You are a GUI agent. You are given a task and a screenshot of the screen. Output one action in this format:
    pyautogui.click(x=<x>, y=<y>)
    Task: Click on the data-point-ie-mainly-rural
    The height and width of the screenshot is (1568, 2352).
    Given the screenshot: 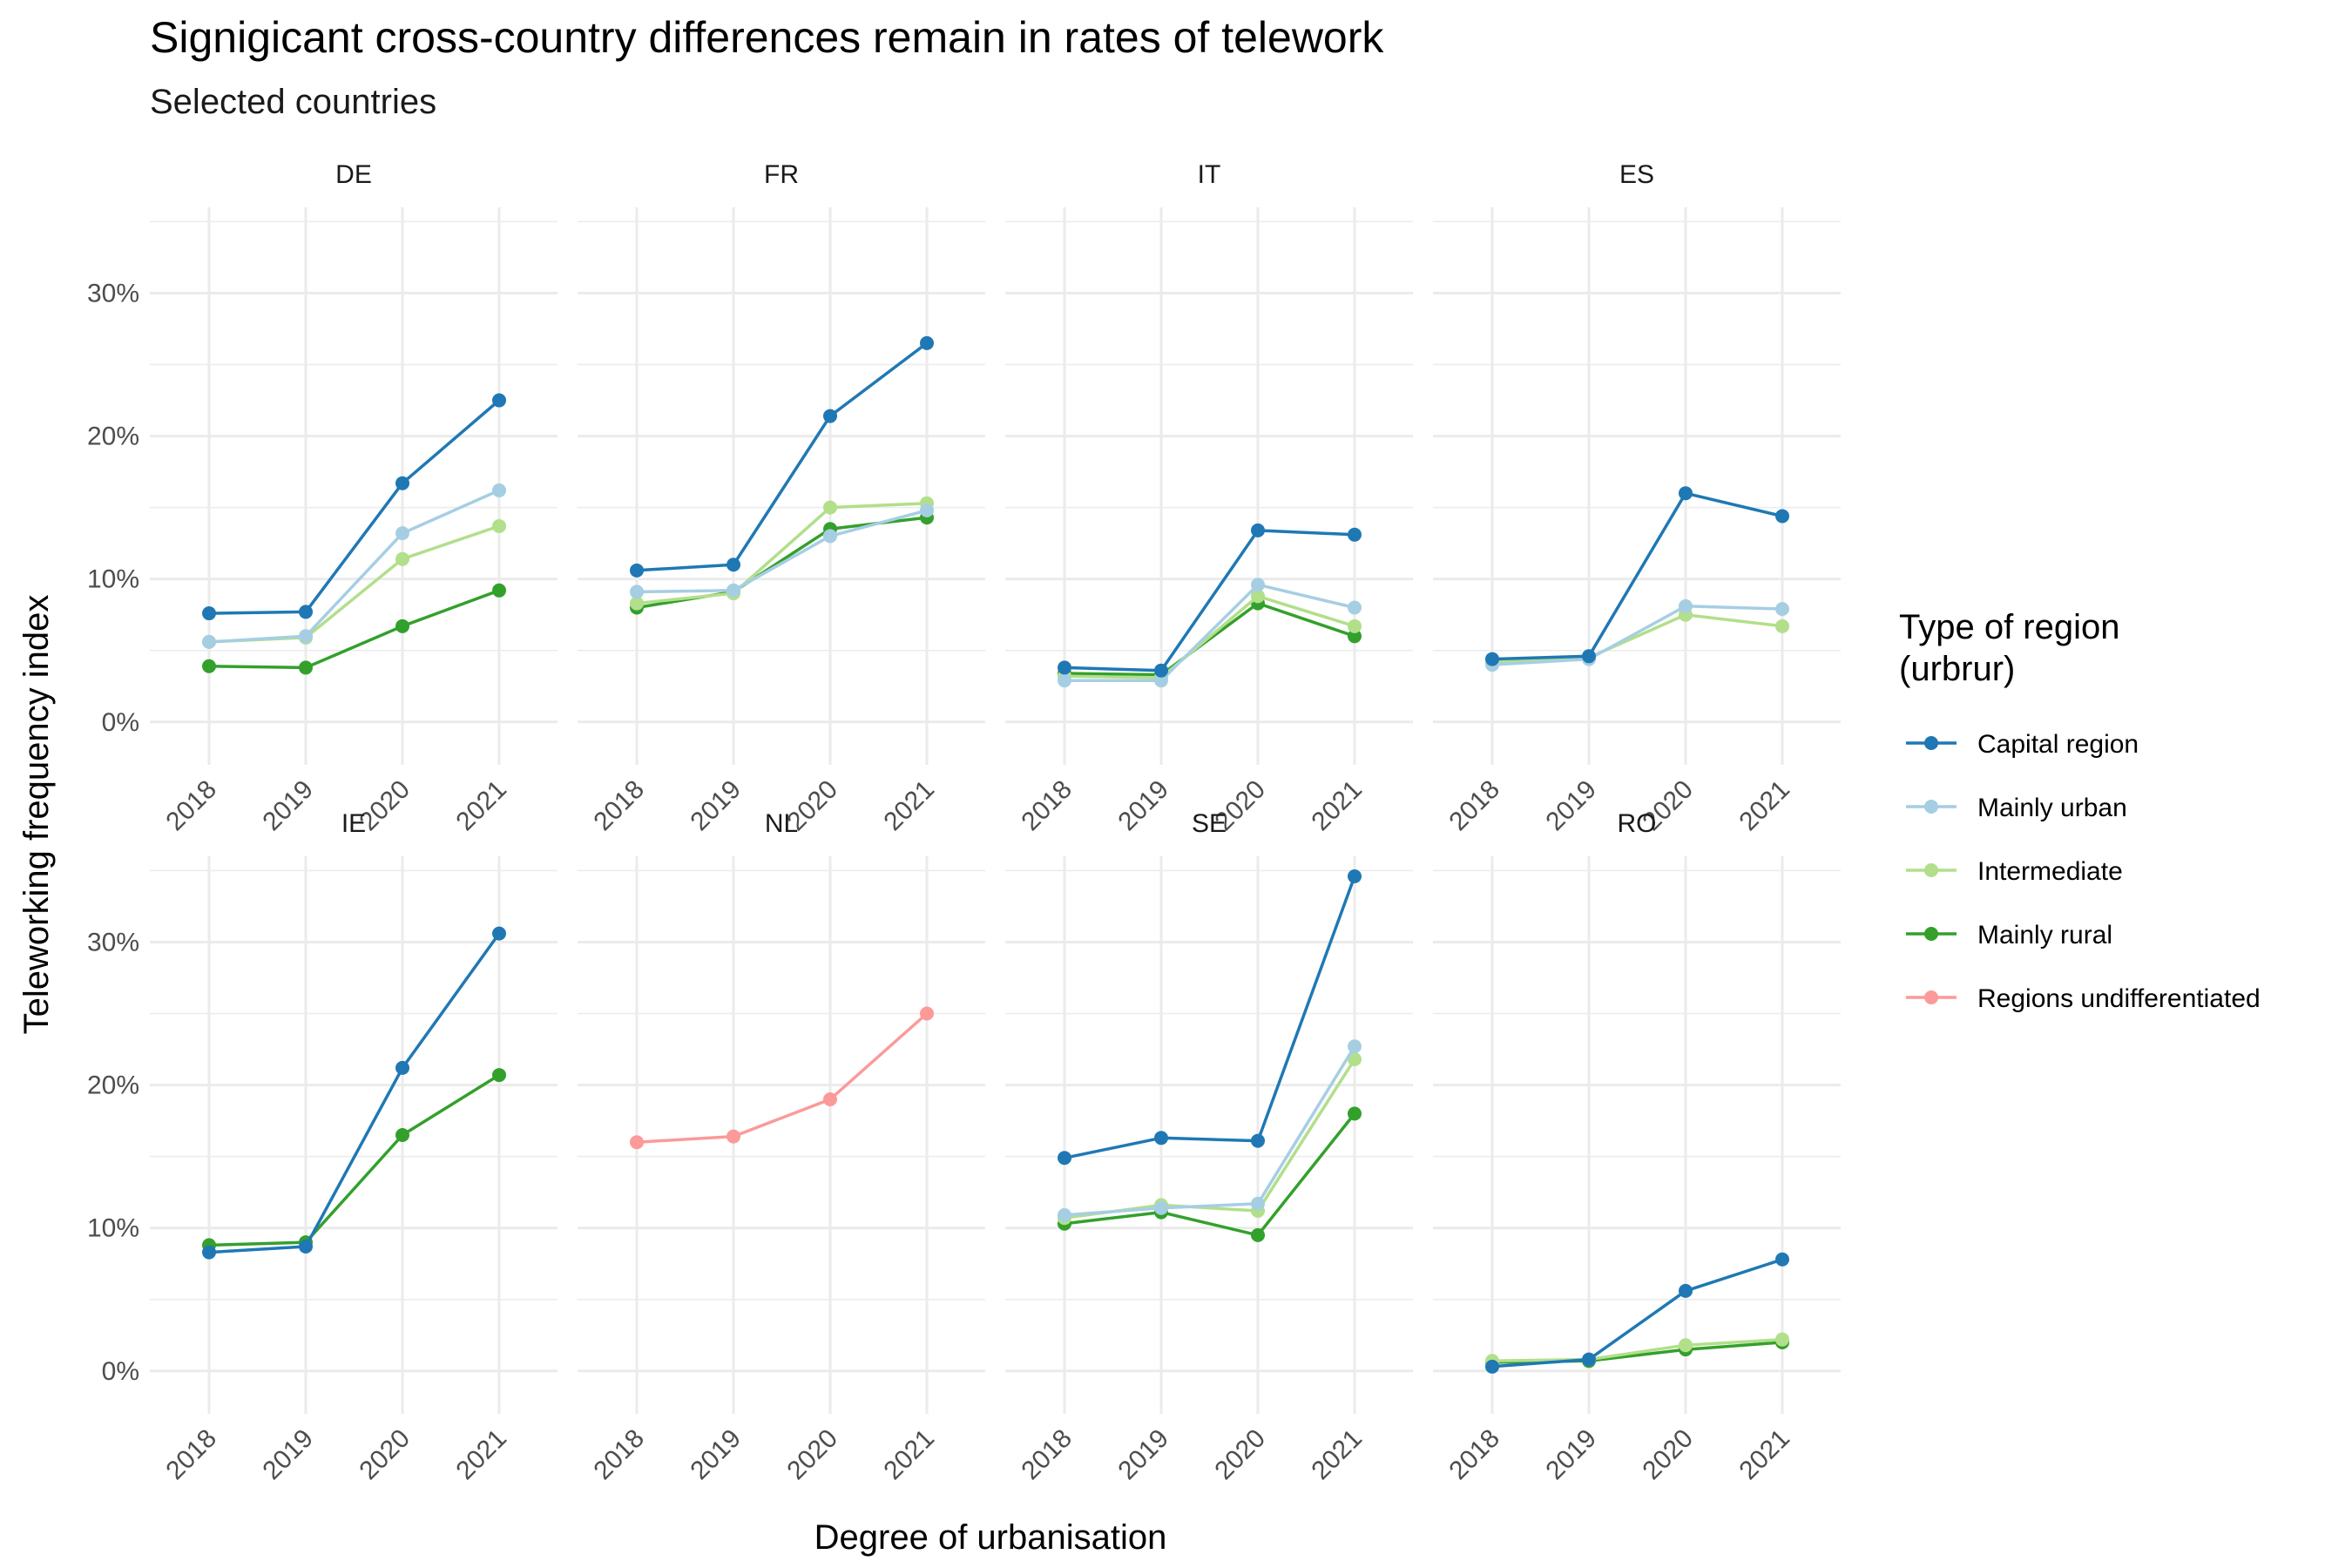 What is the action you would take?
    pyautogui.click(x=499, y=1075)
    